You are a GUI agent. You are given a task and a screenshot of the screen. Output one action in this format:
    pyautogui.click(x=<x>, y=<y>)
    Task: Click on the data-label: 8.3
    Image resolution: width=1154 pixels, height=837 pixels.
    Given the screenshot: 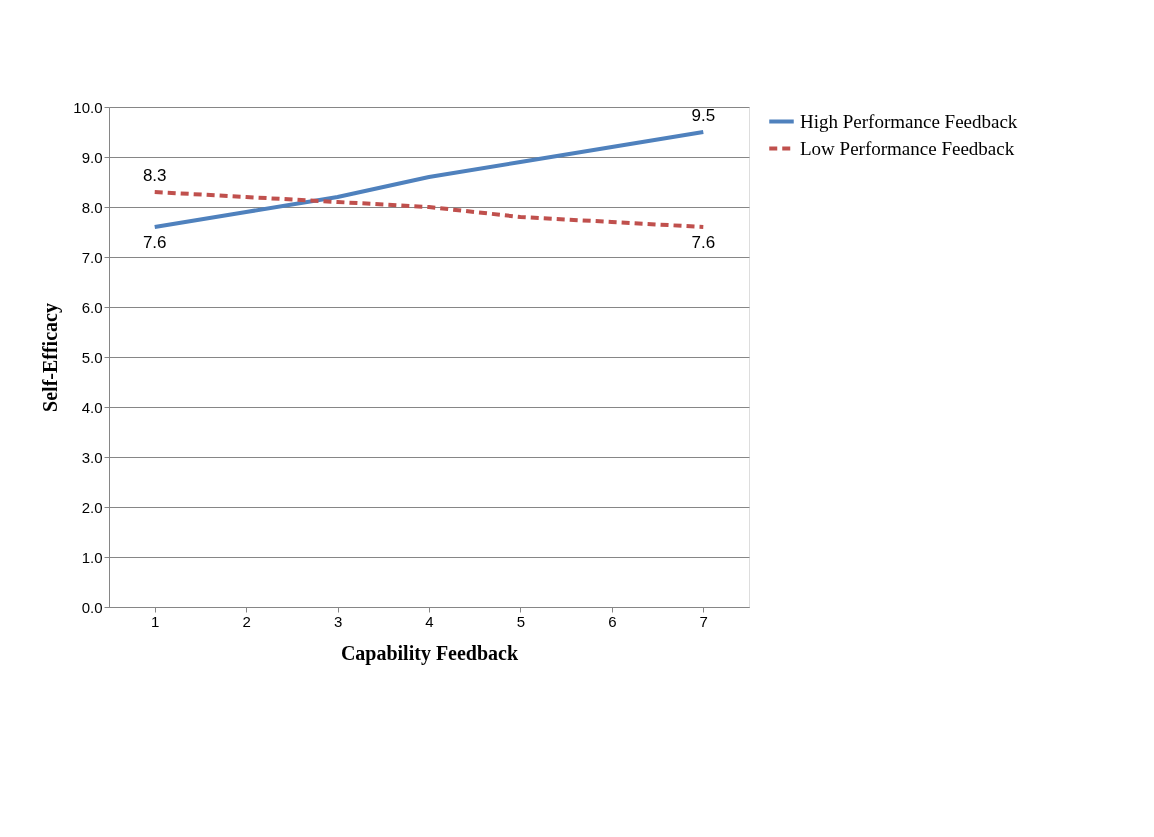 What is the action you would take?
    pyautogui.click(x=154, y=175)
    